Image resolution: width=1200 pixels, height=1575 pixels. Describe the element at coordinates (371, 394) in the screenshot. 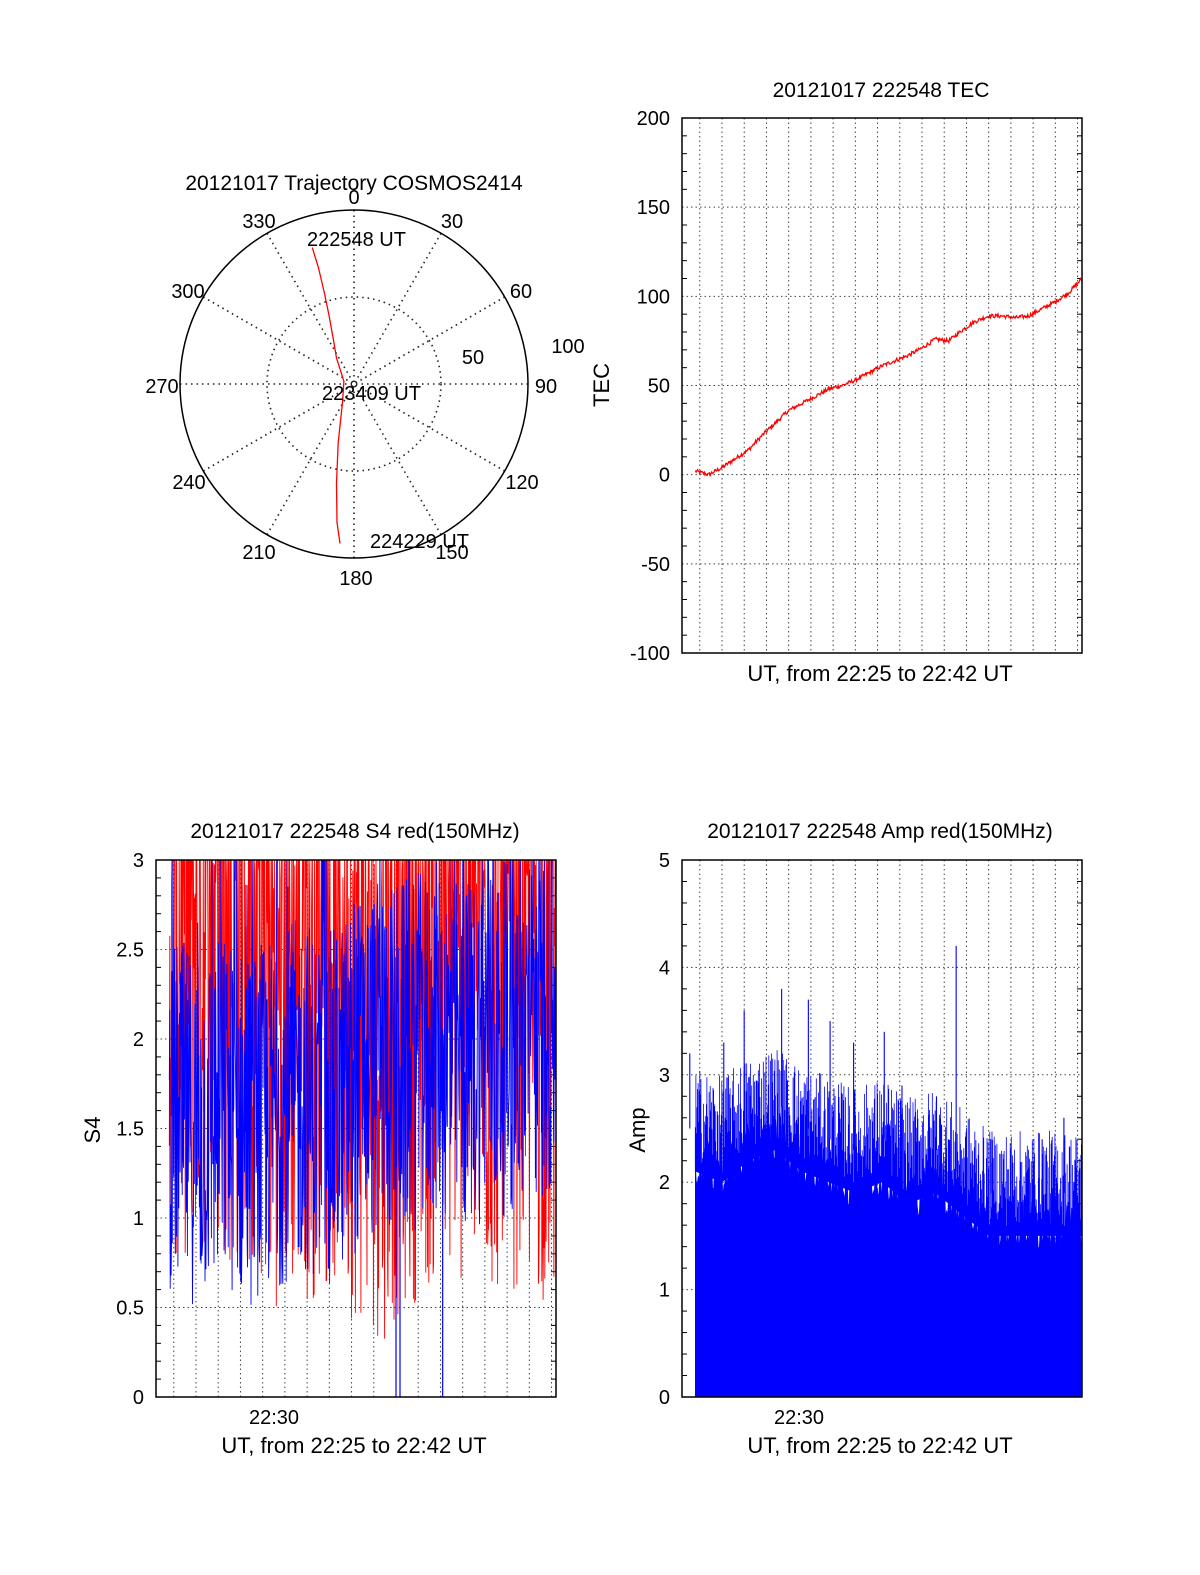

I see `trajectory-mid-label: 223409 UT` at that location.